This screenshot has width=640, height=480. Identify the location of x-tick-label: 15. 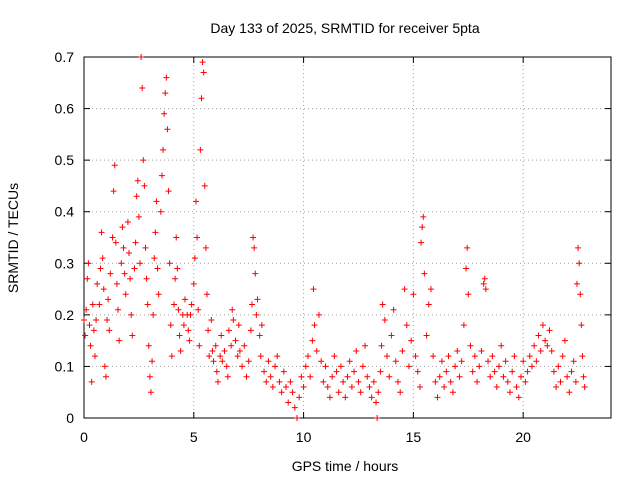
(414, 437).